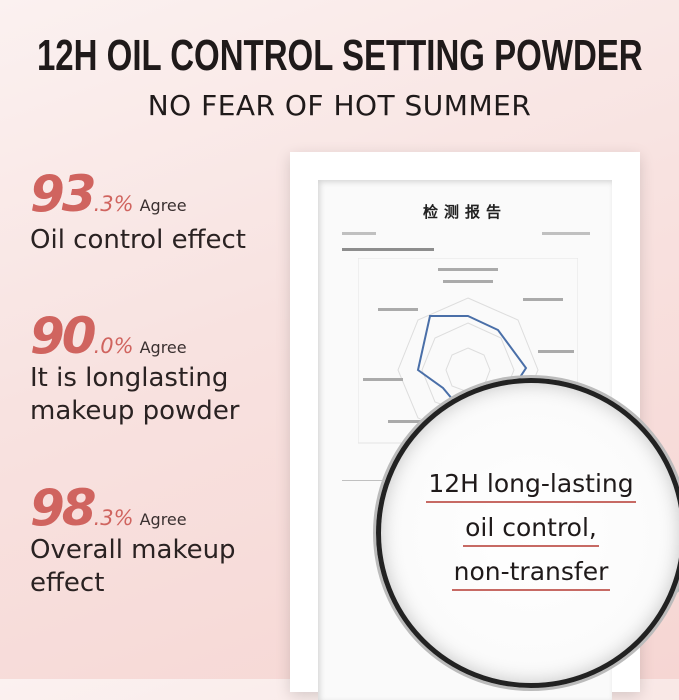 The width and height of the screenshot is (679, 700). I want to click on stat-number: 93, so click(63, 194).